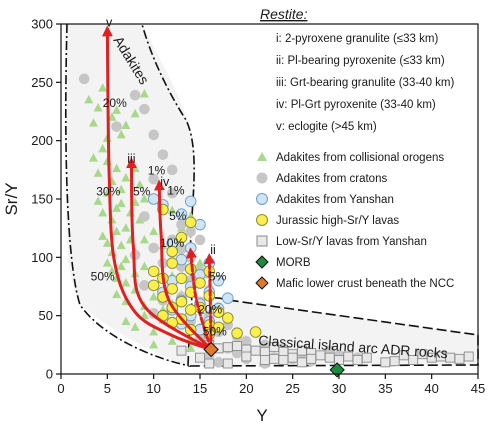  Describe the element at coordinates (357, 39) in the screenshot. I see `restite-item-i: i: 2-pyroxene granulite (≤33 km)` at that location.